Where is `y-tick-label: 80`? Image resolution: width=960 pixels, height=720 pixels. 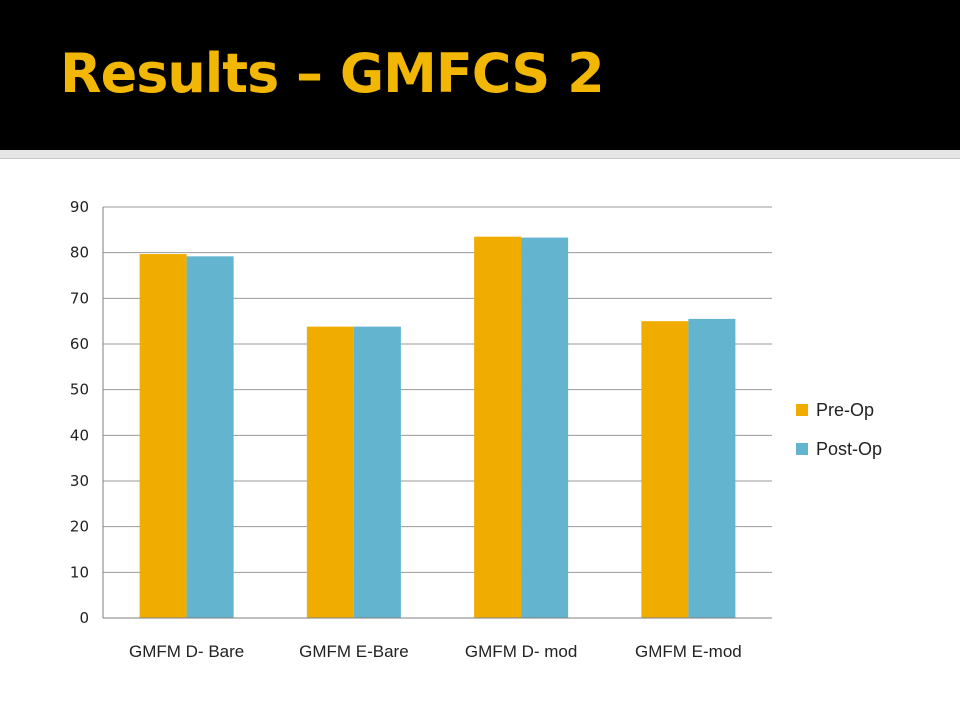 y-tick-label: 80 is located at coordinates (79, 253).